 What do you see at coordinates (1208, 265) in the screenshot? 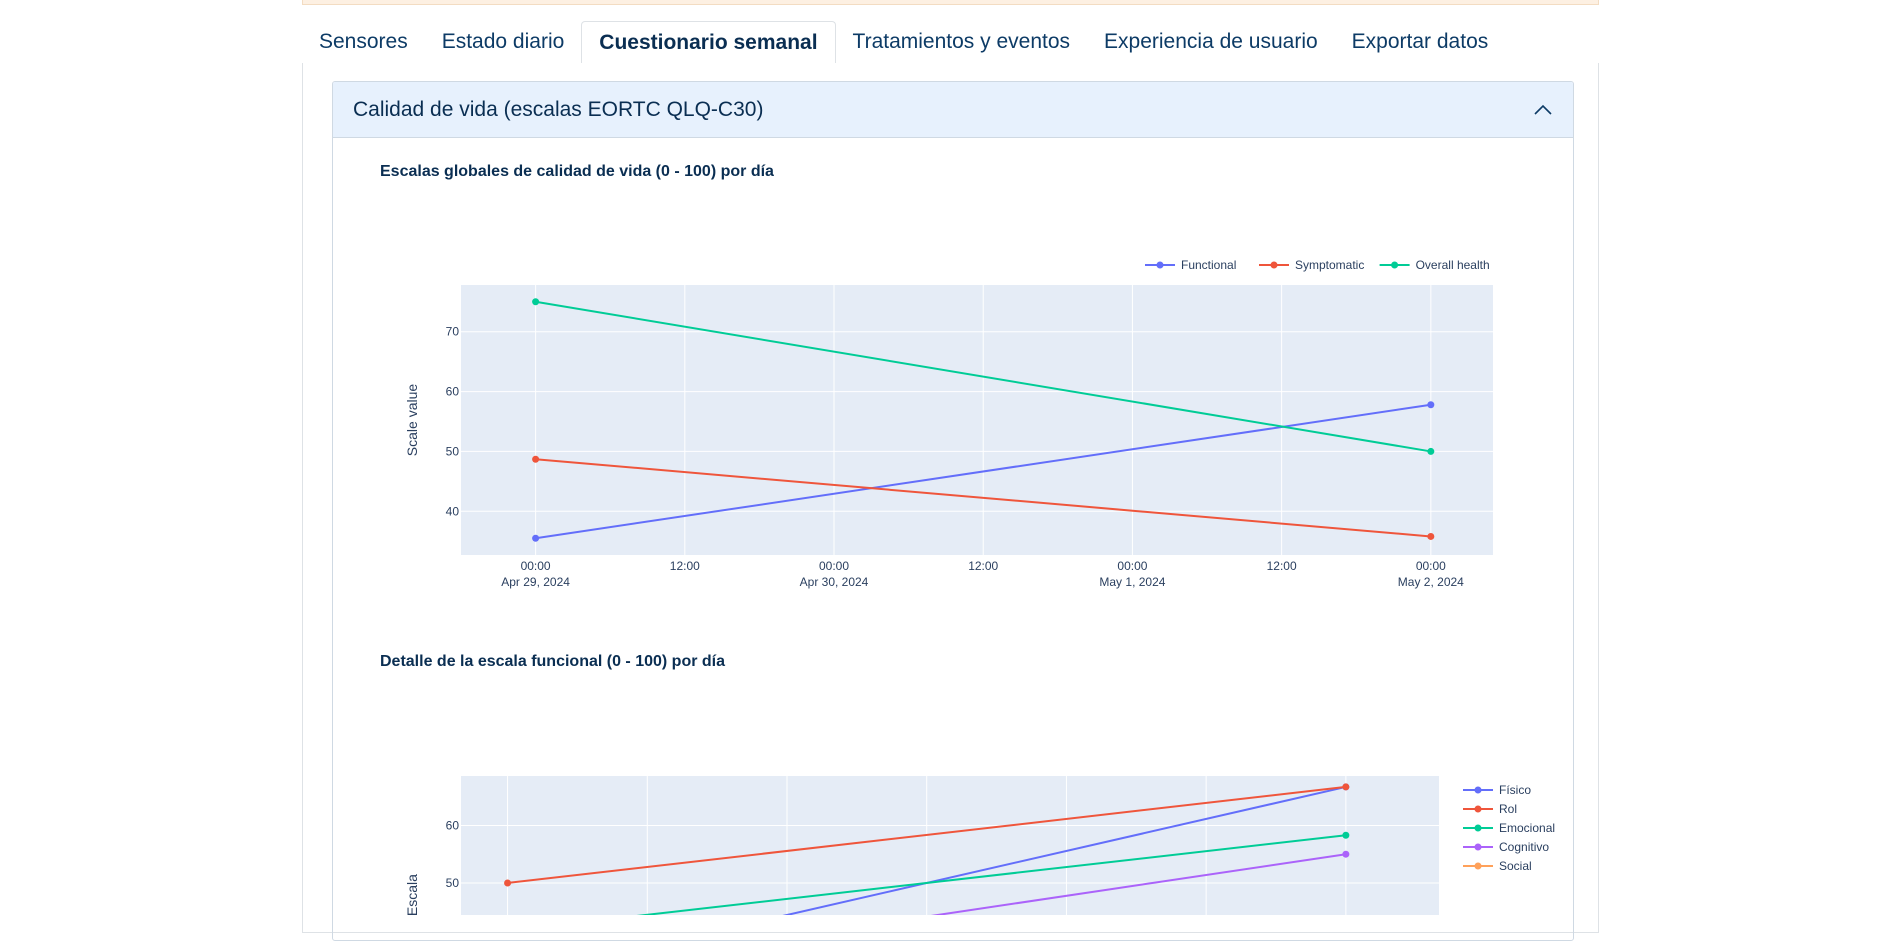
I see `legend-item-label: Functional` at bounding box center [1208, 265].